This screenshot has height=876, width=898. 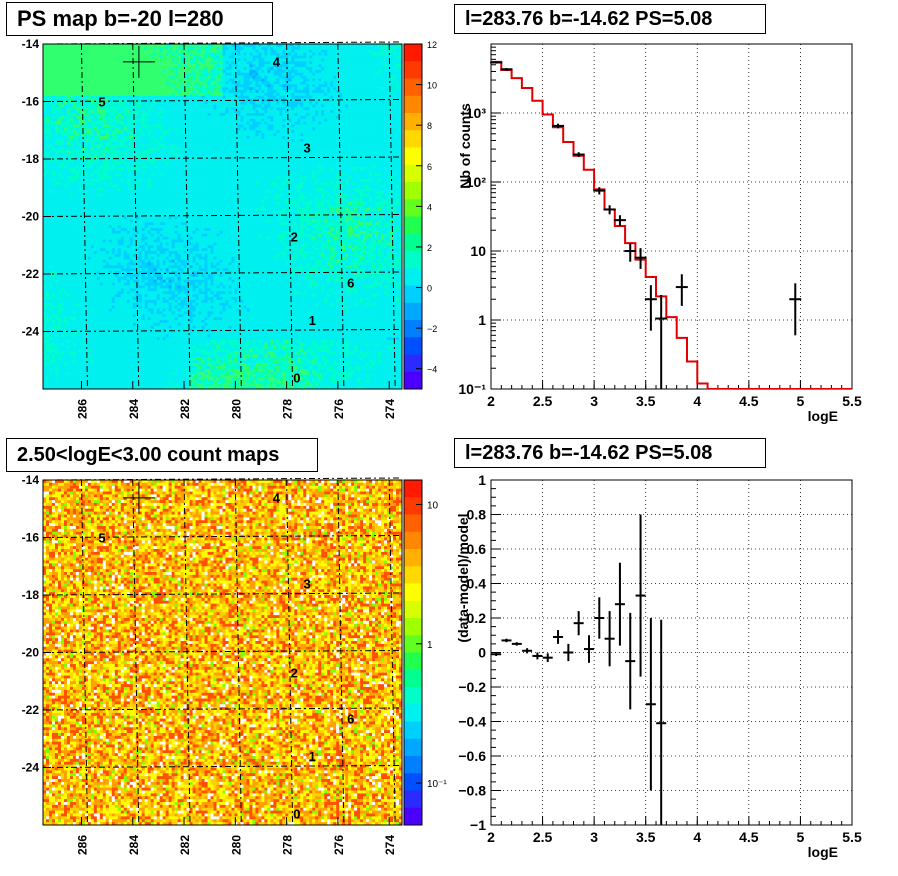 What do you see at coordinates (478, 251) in the screenshot?
I see `y-tick-label: 10` at bounding box center [478, 251].